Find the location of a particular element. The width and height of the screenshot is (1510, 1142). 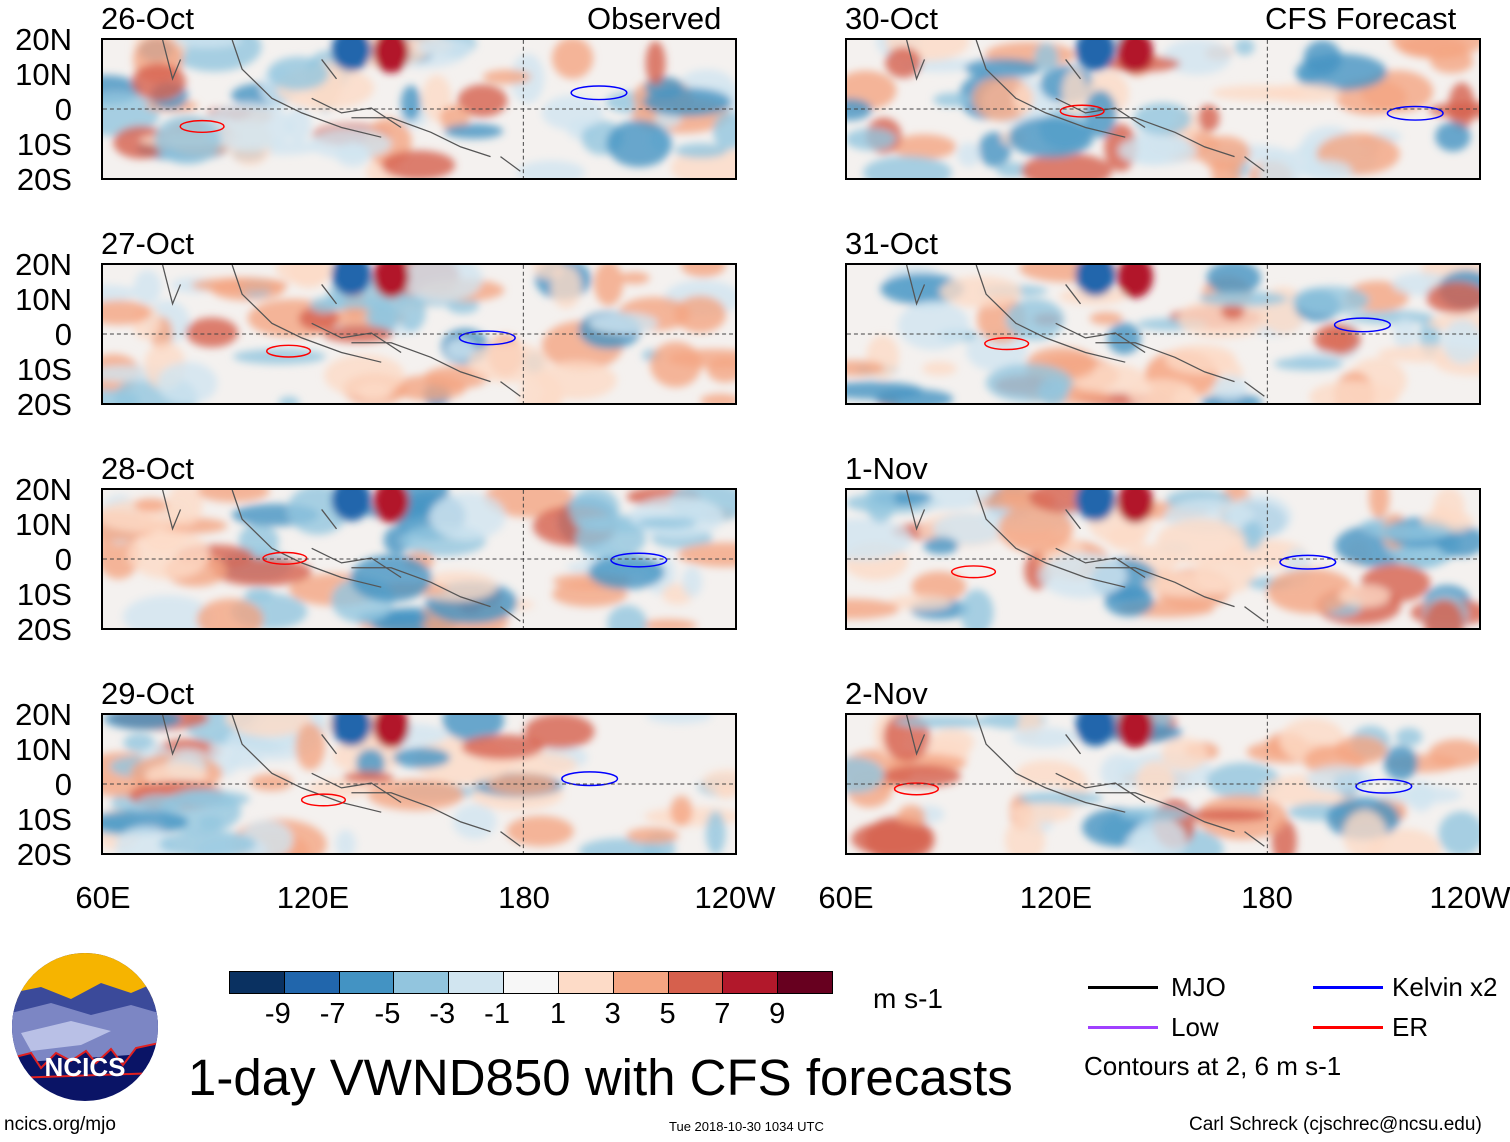

panel-date: 2-Nov is located at coordinates (886, 693).